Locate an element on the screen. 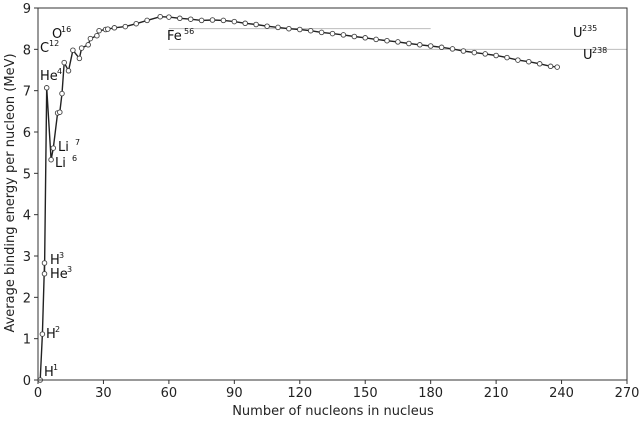 The height and width of the screenshot is (421, 640). nuclide-label: Li 6 is located at coordinates (66, 162).